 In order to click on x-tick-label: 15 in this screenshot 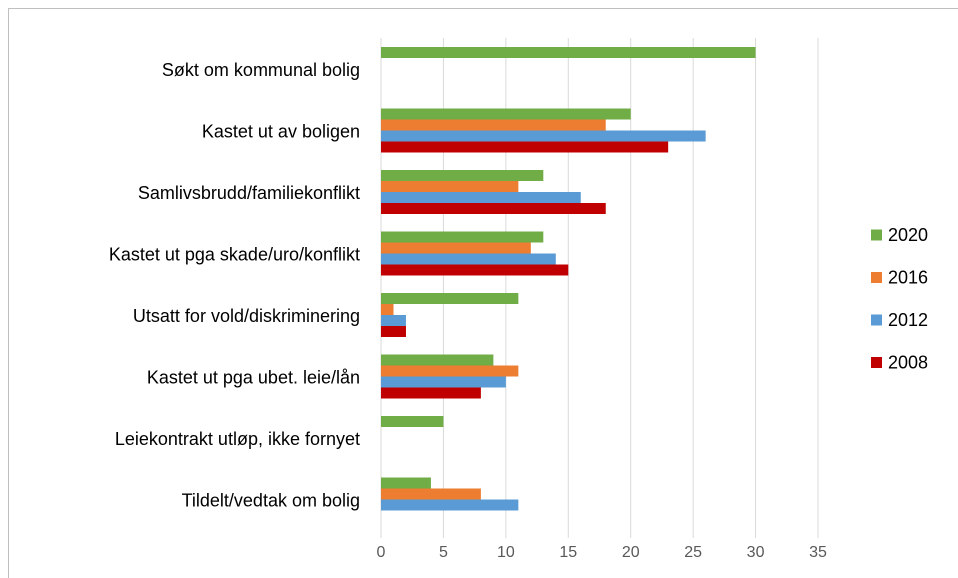, I will do `click(568, 552)`.